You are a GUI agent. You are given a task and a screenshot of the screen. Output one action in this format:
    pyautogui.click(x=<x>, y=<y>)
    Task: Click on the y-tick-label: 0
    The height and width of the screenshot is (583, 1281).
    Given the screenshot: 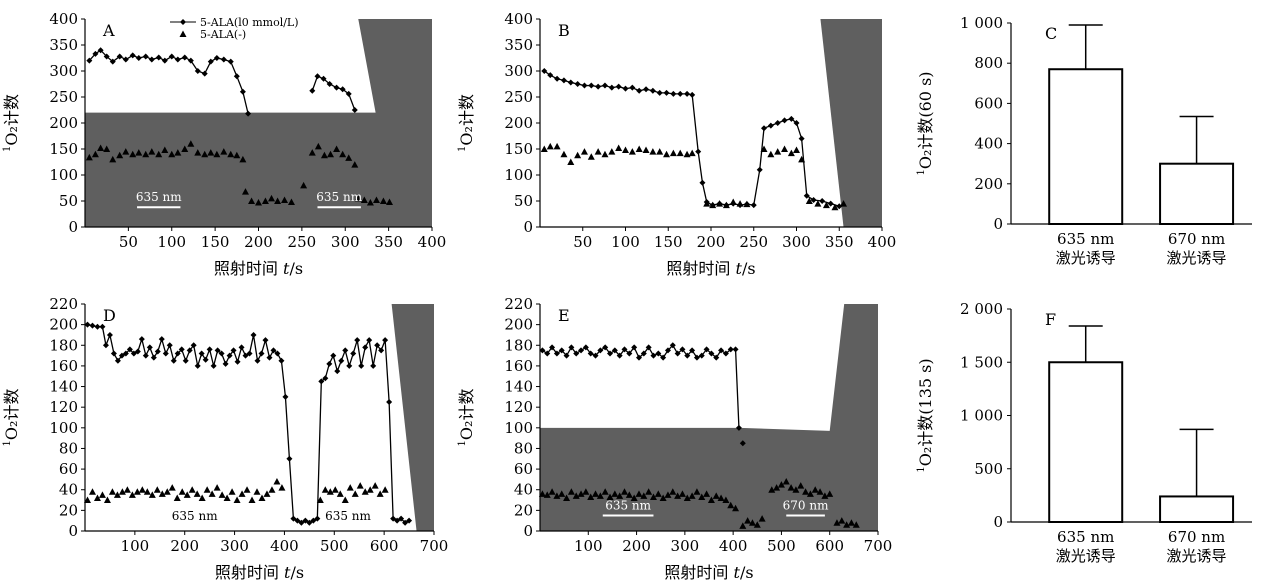 What is the action you would take?
    pyautogui.click(x=73, y=227)
    